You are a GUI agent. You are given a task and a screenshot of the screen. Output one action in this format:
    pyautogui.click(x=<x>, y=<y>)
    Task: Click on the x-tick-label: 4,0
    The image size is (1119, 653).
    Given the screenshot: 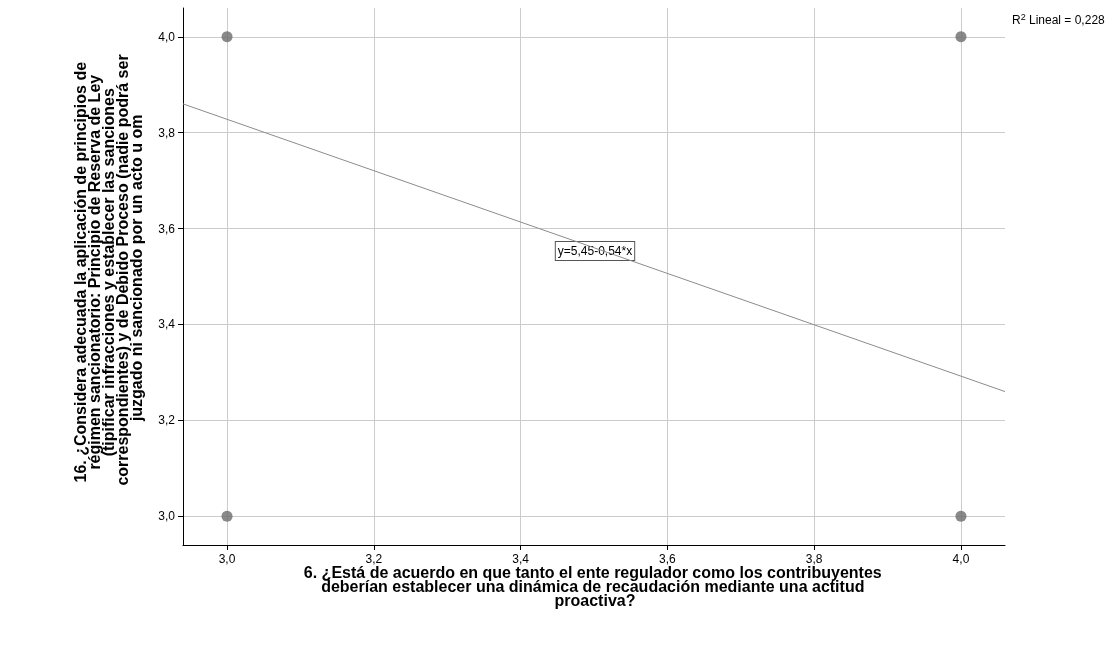 What is the action you would take?
    pyautogui.click(x=961, y=559)
    